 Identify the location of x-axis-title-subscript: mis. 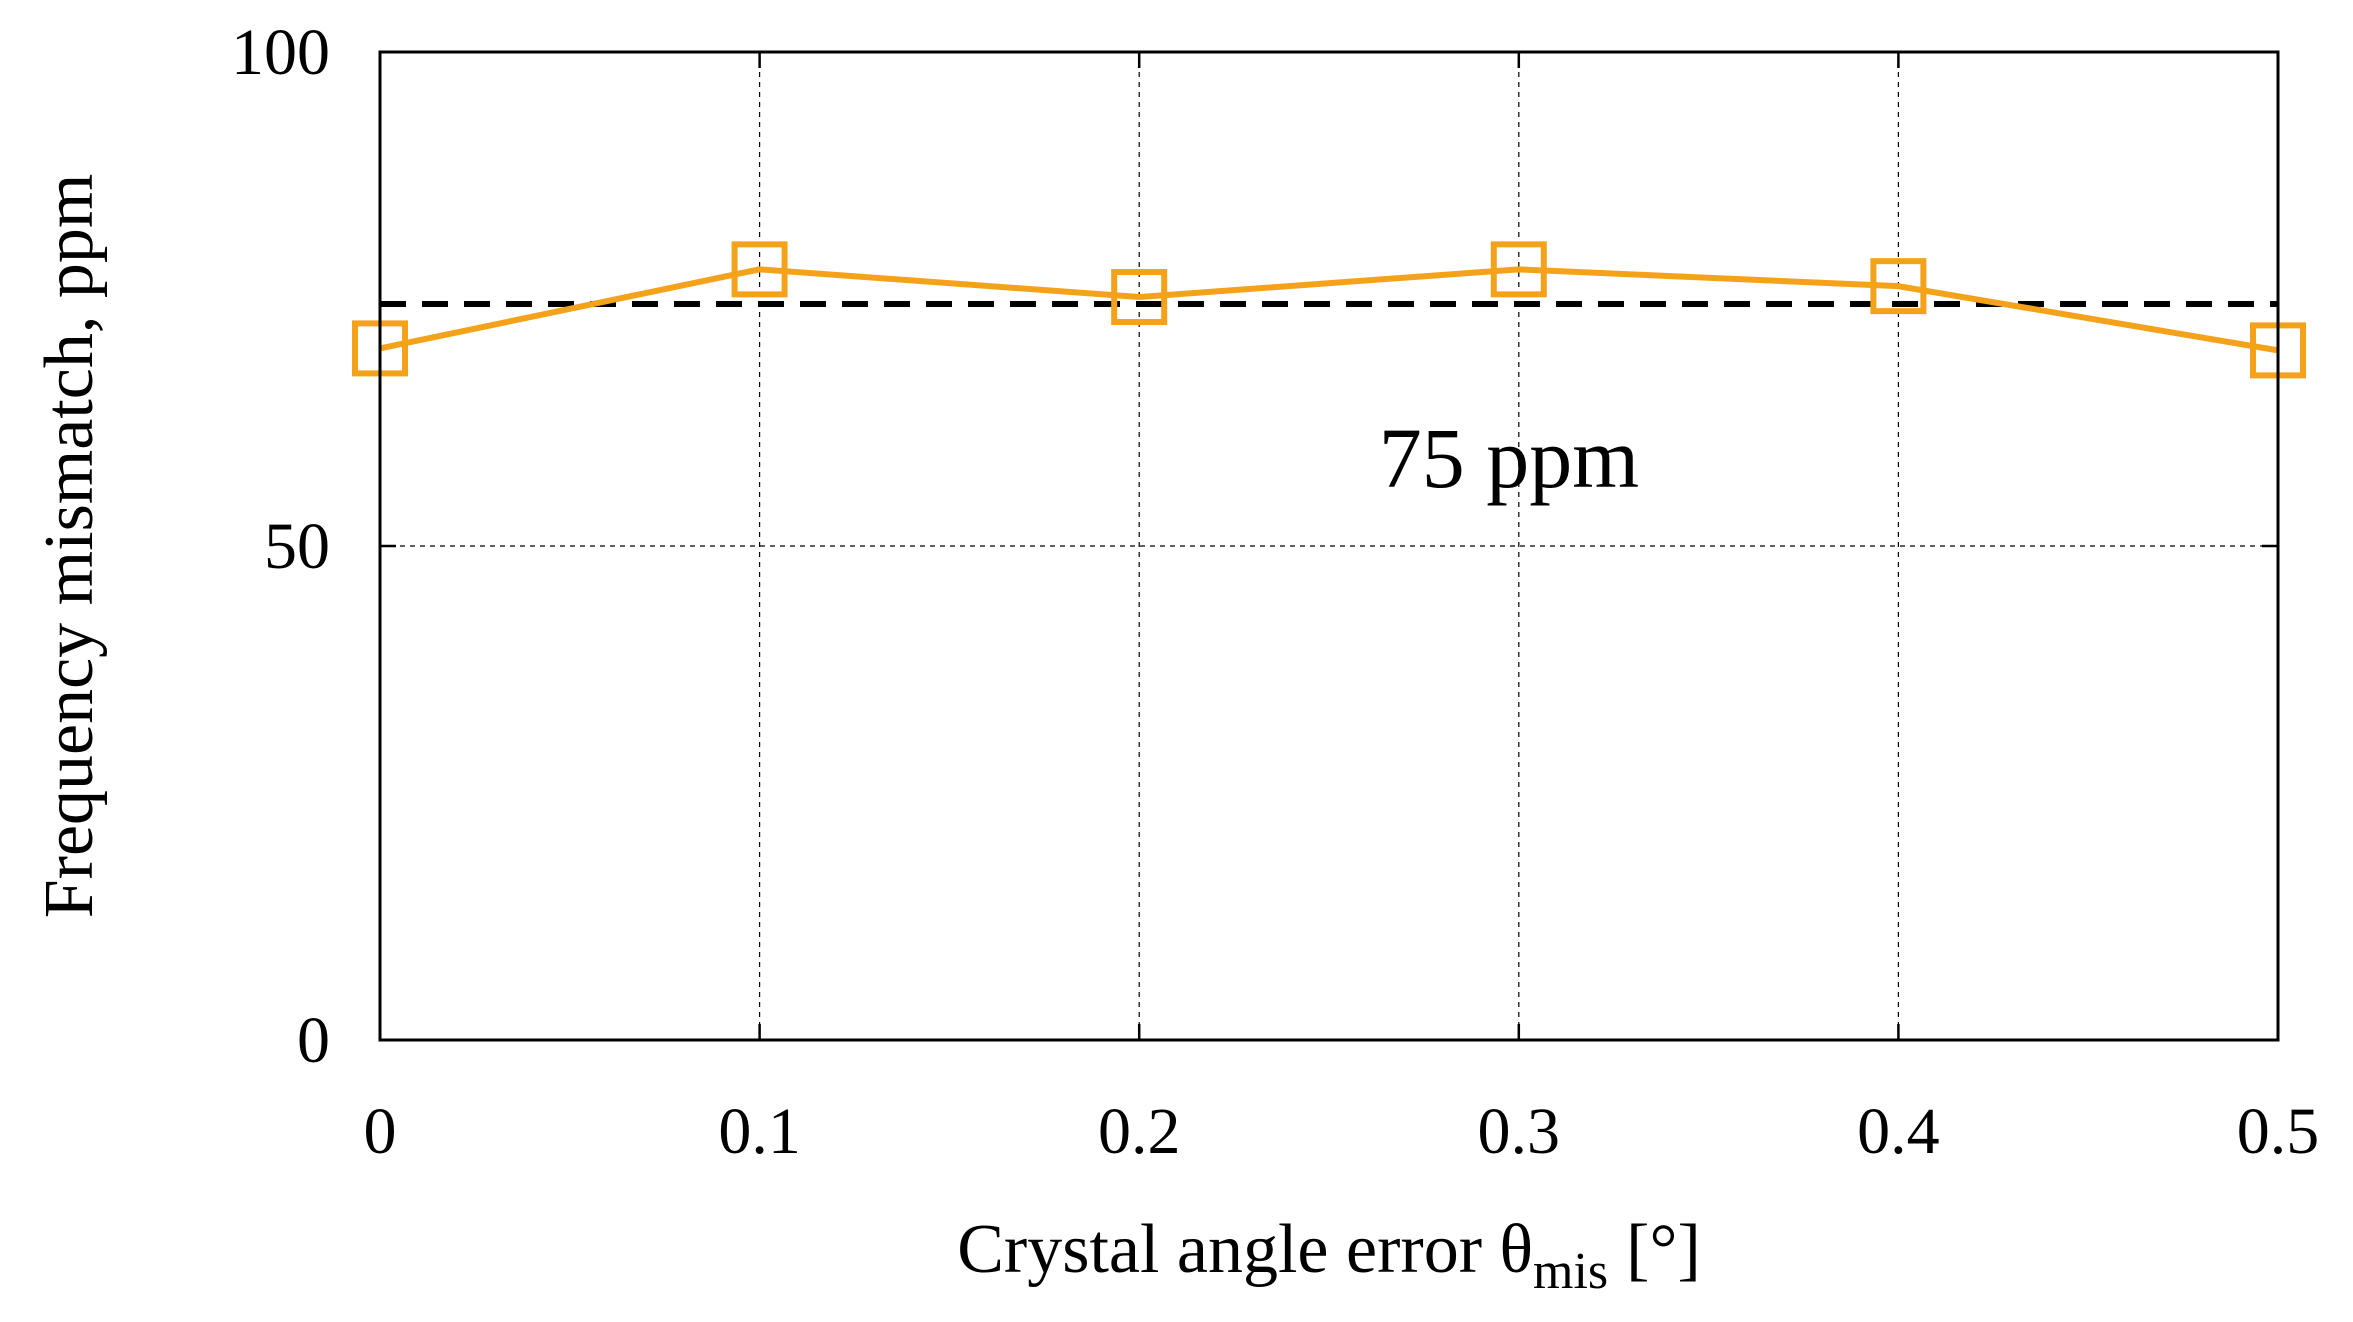
(1570, 1271).